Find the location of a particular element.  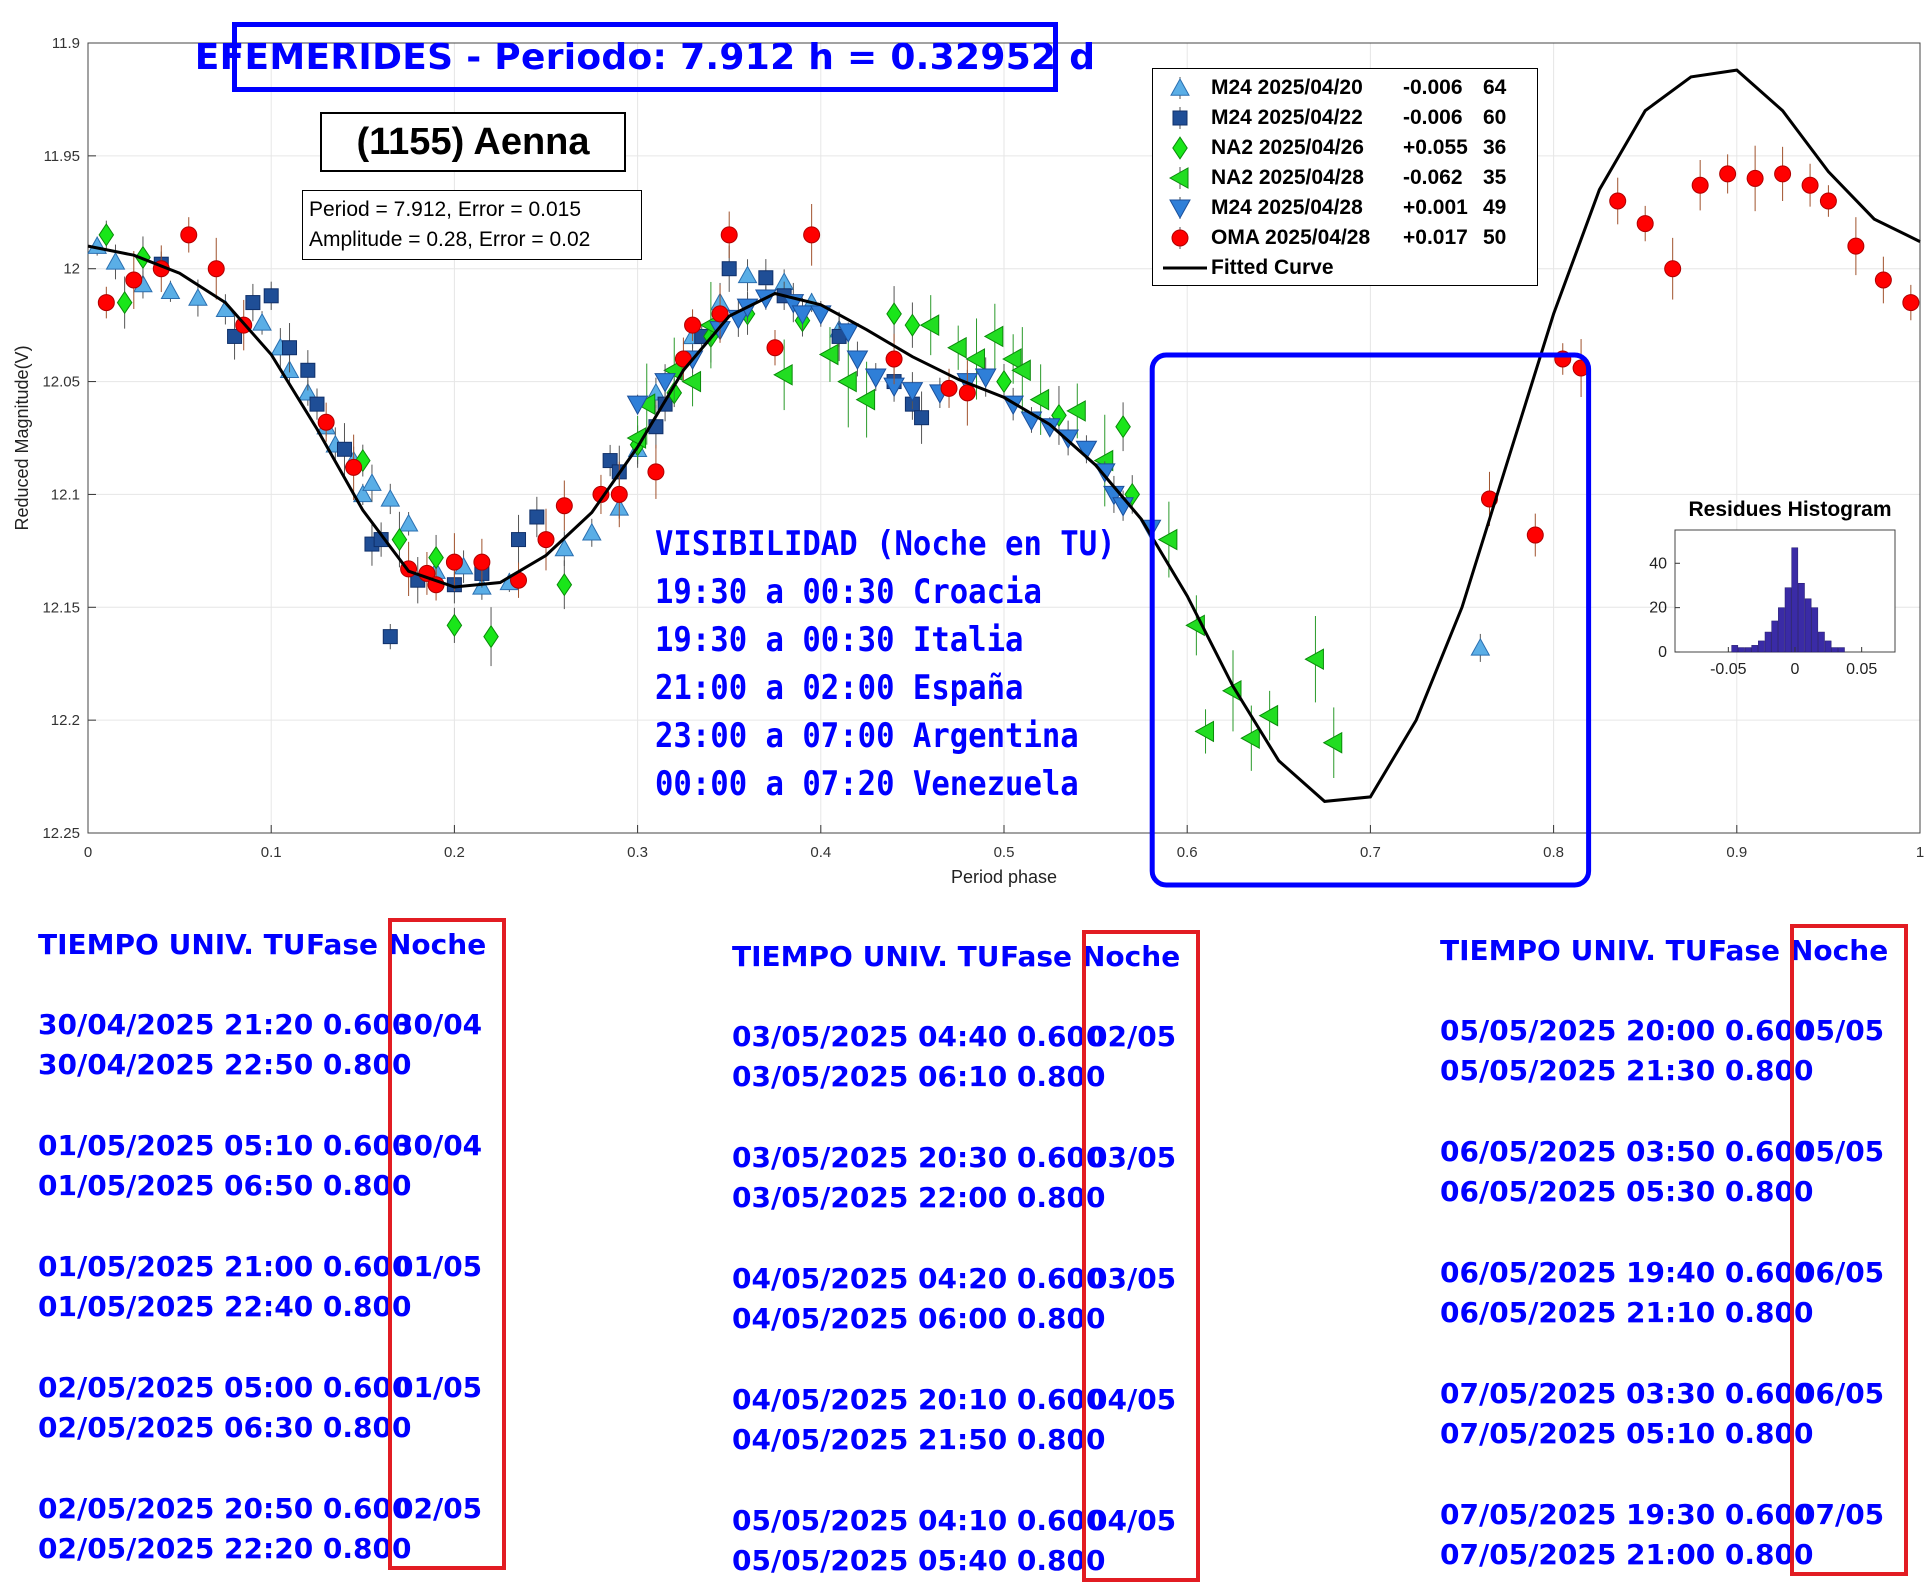

table-row: 03/05/2025 04:40 0.600 is located at coordinates (919, 1036).